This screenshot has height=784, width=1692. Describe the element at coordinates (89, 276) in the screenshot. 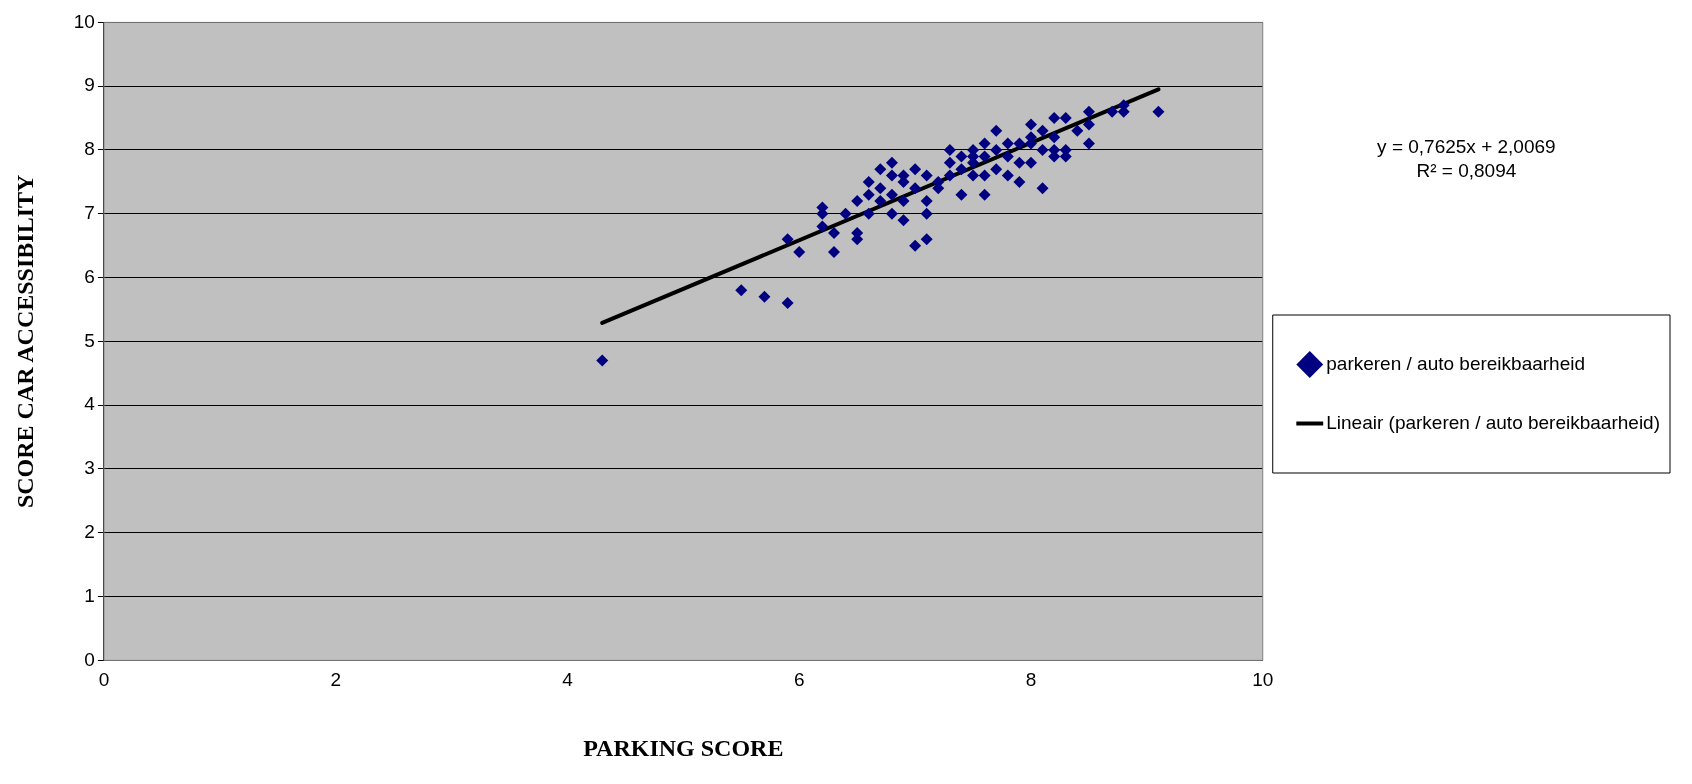

I see `y-tick-label: 6` at that location.